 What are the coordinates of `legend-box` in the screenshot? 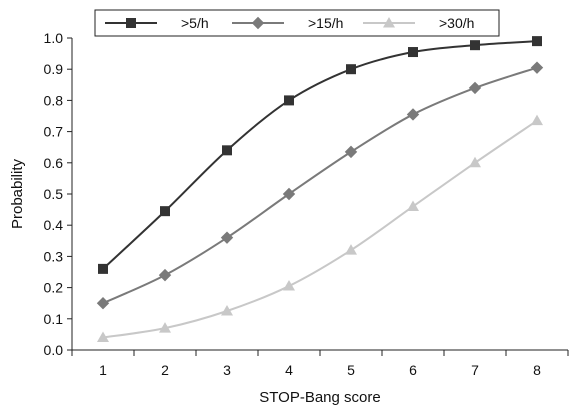 It's located at (297, 23).